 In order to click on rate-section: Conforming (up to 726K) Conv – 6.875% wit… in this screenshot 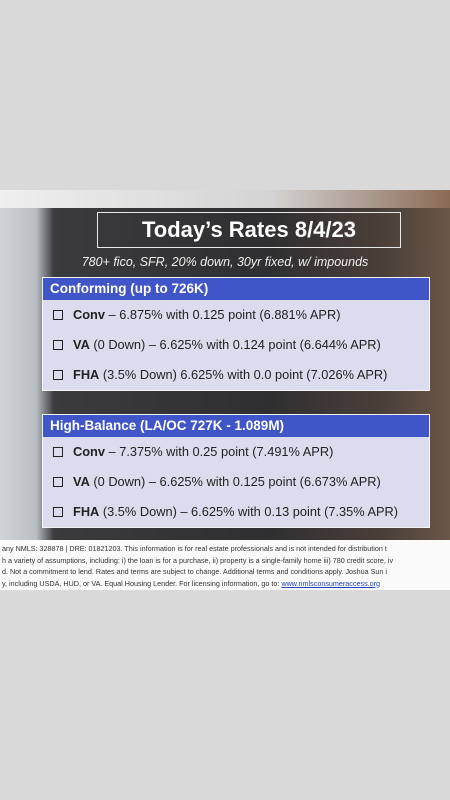, I will do `click(236, 334)`.